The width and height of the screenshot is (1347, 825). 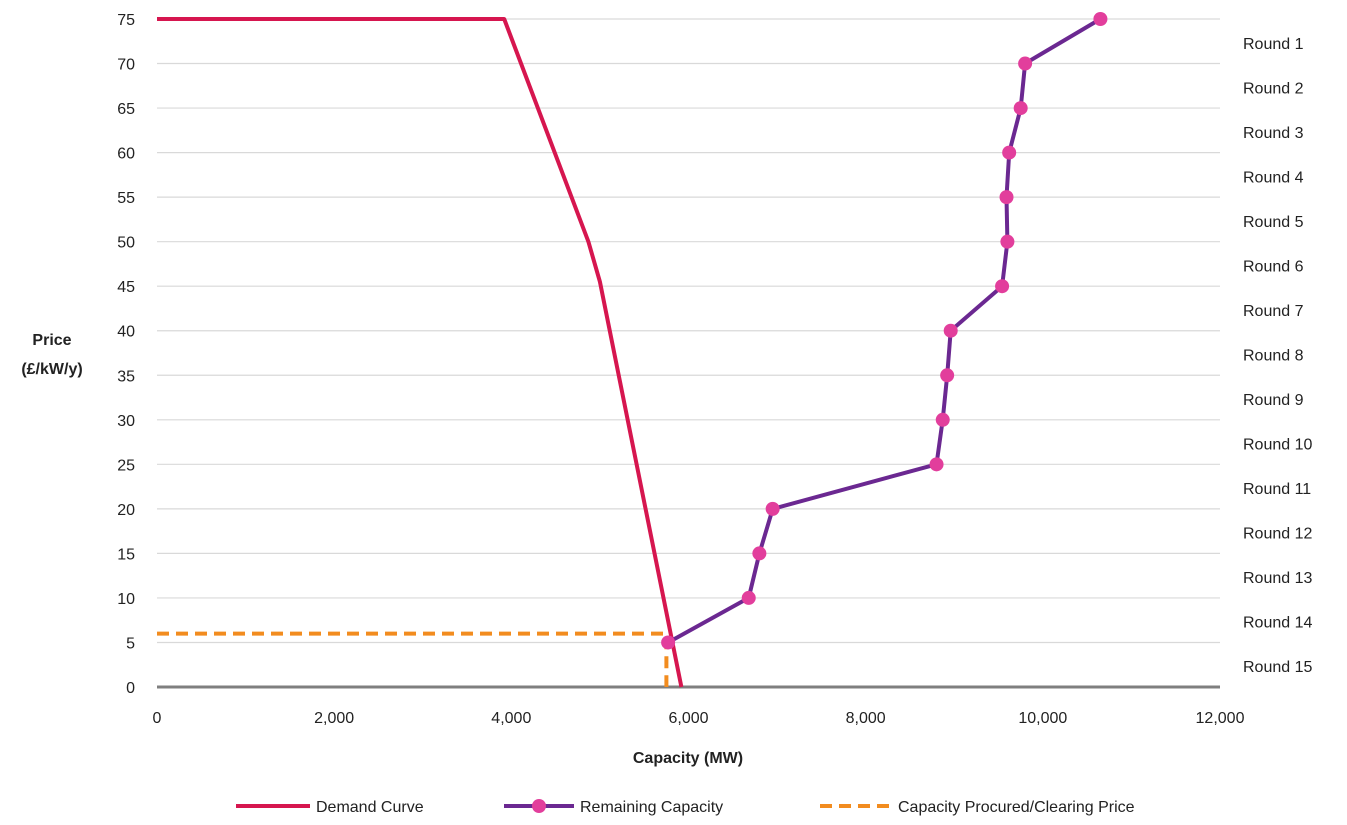 I want to click on y-tick-label-60: 60, so click(x=126, y=154).